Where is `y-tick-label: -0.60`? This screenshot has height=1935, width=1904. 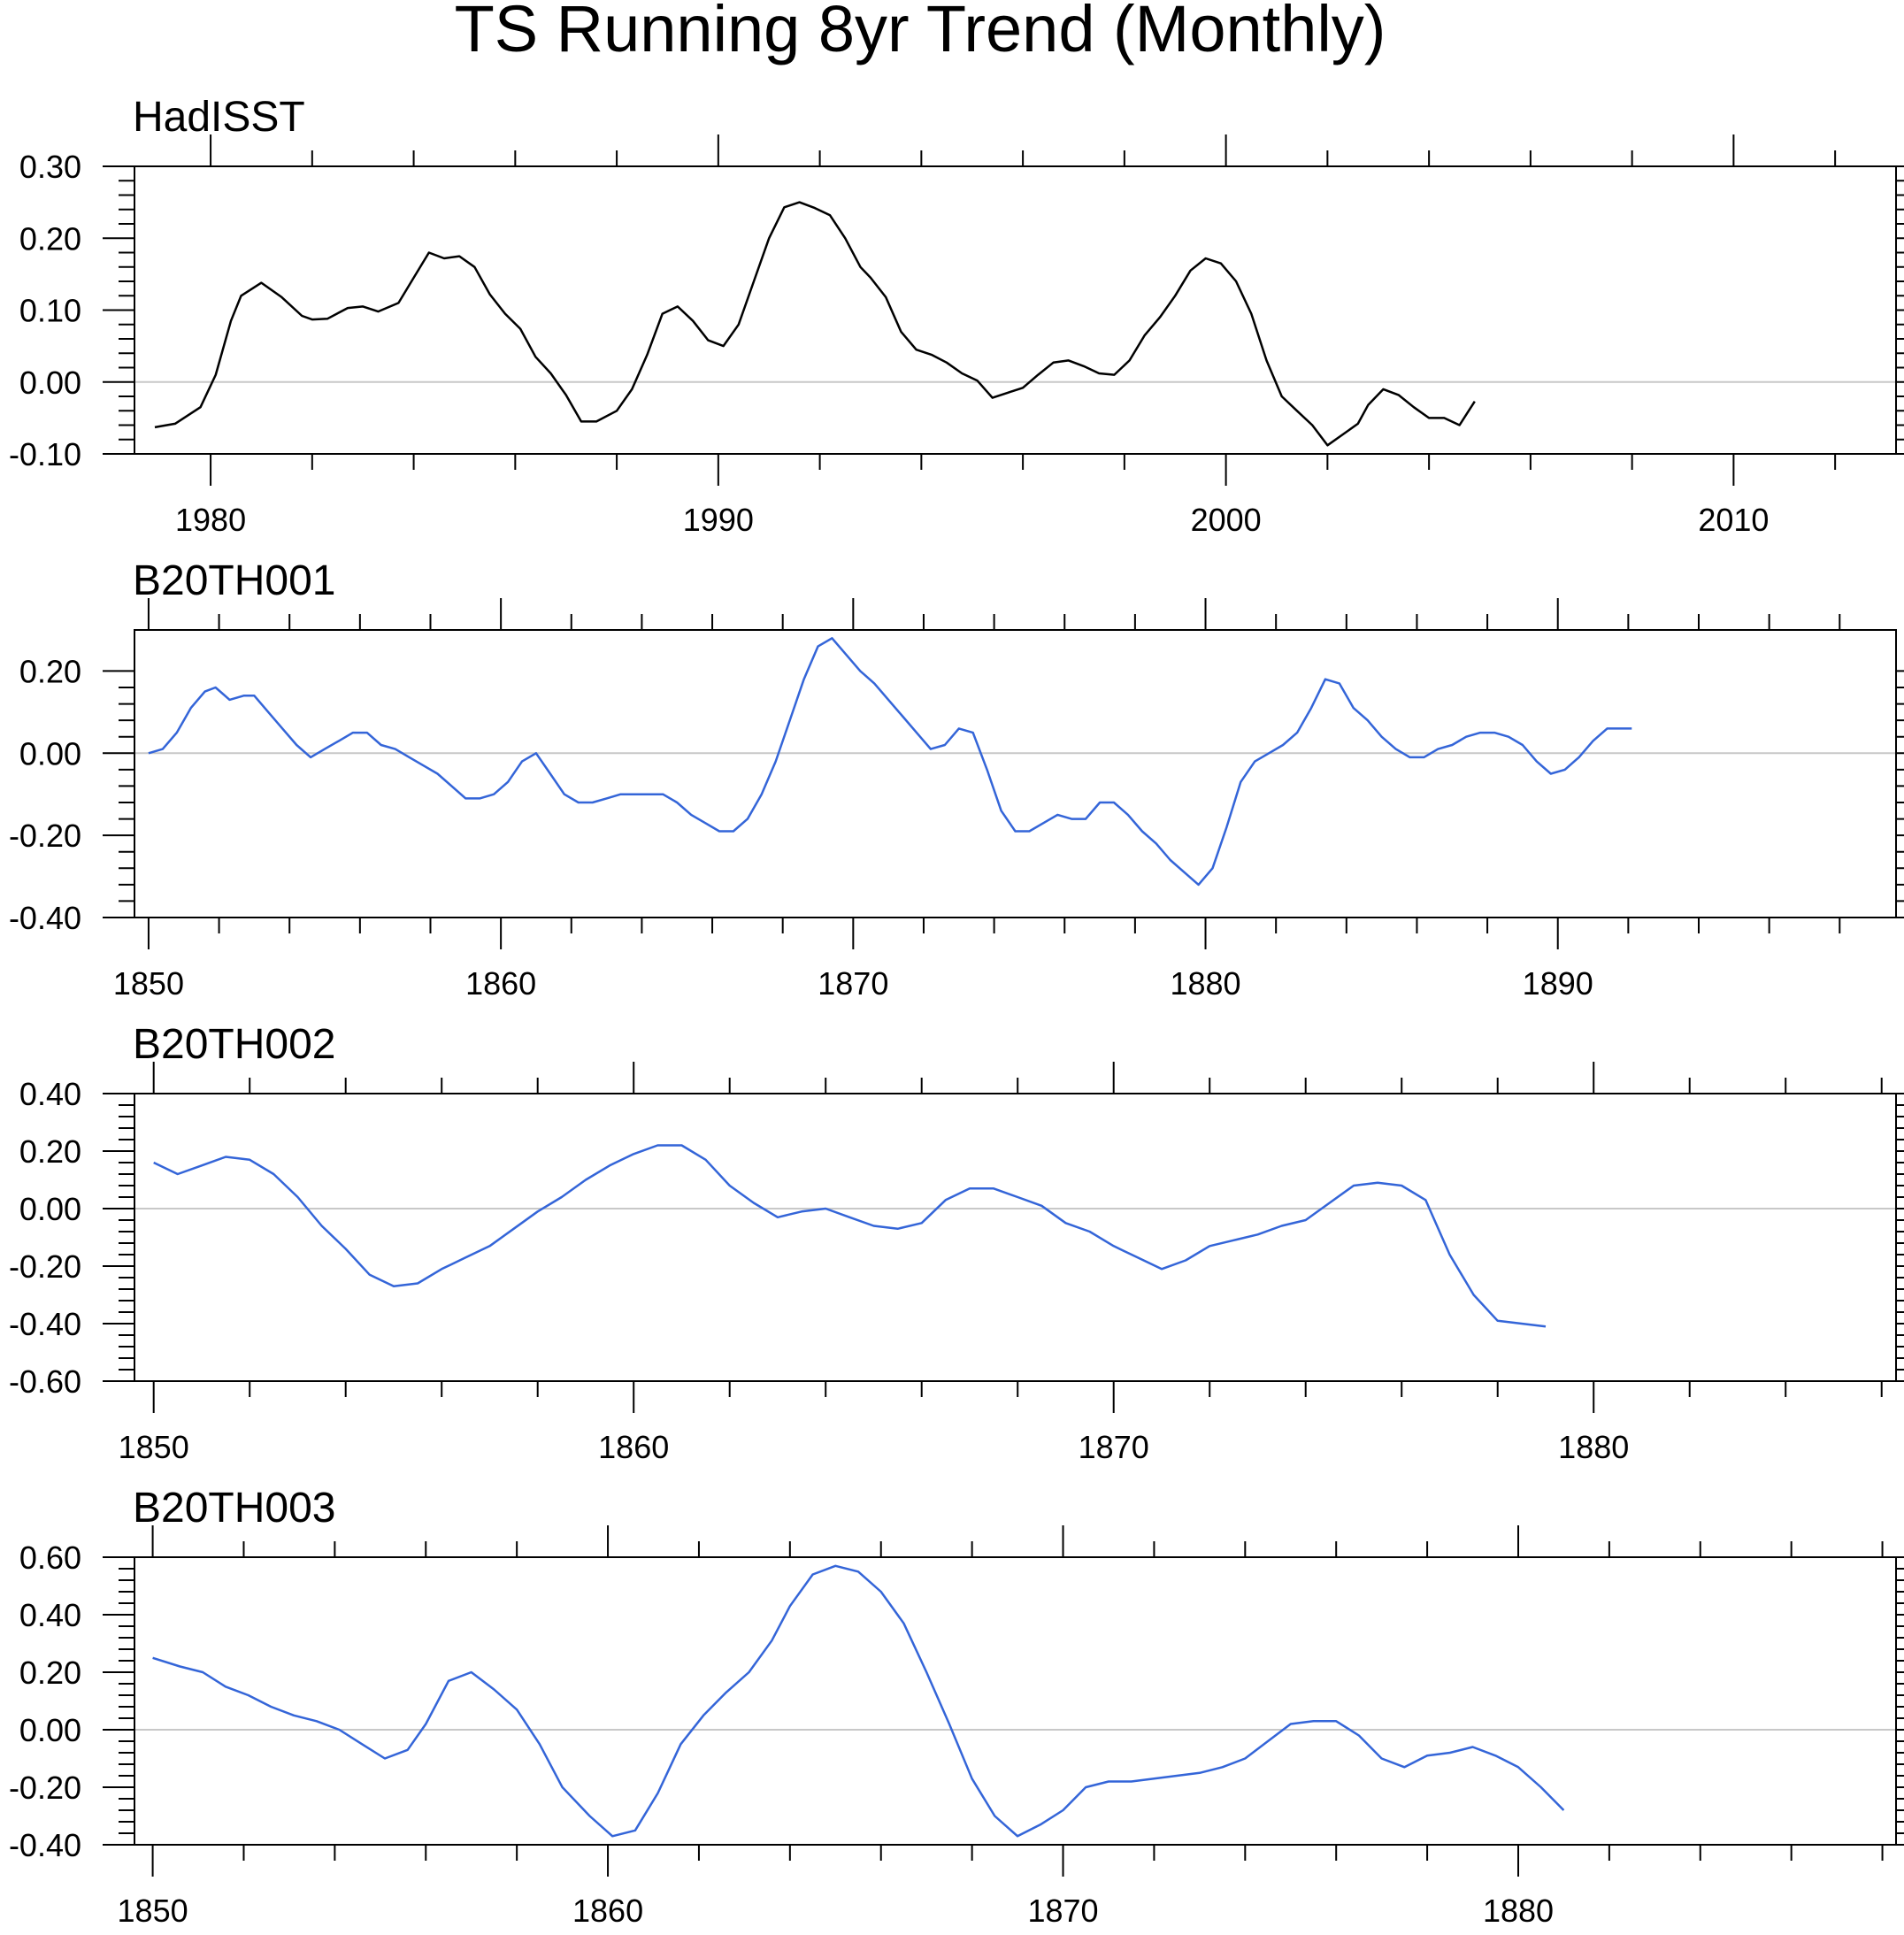
y-tick-label: -0.60 is located at coordinates (45, 1381).